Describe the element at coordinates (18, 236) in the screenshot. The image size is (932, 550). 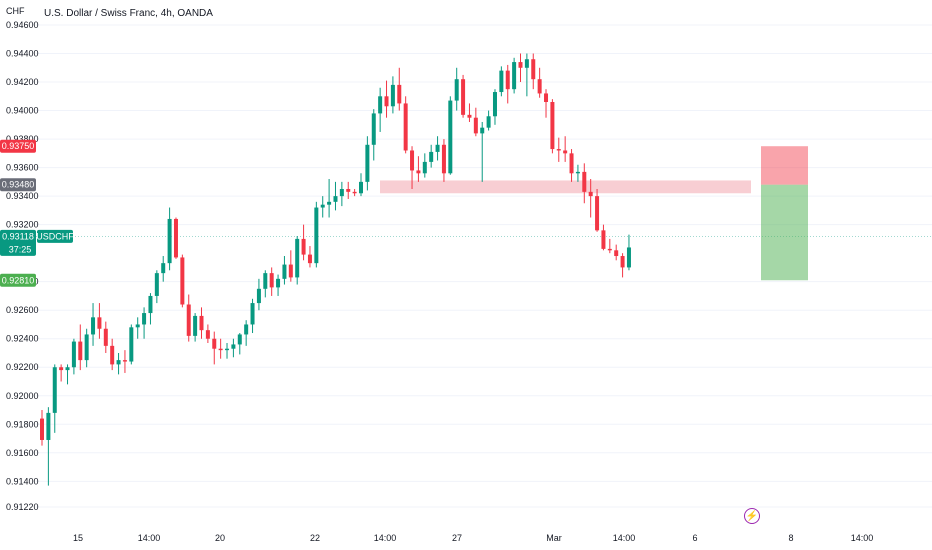
I see `current-price-tag: 0.93118` at that location.